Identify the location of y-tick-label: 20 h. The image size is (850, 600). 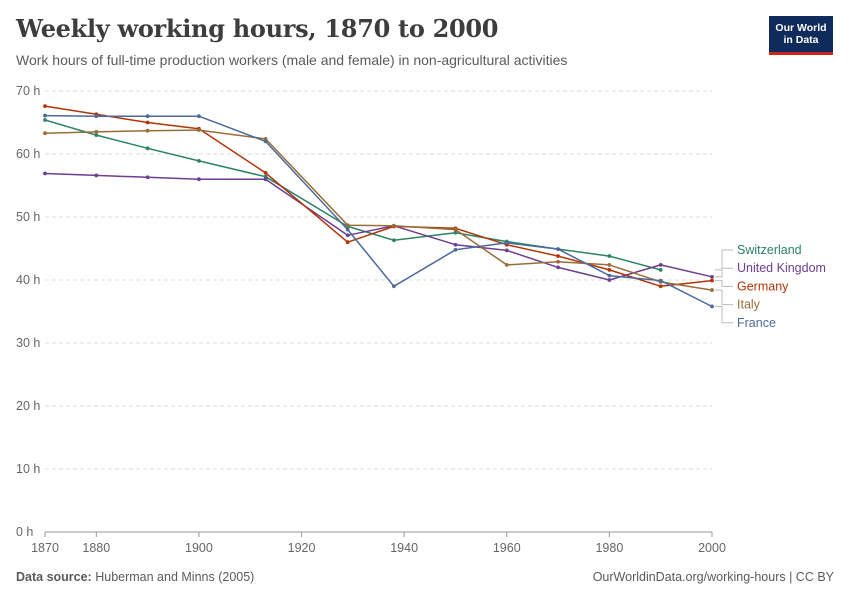
(28, 406).